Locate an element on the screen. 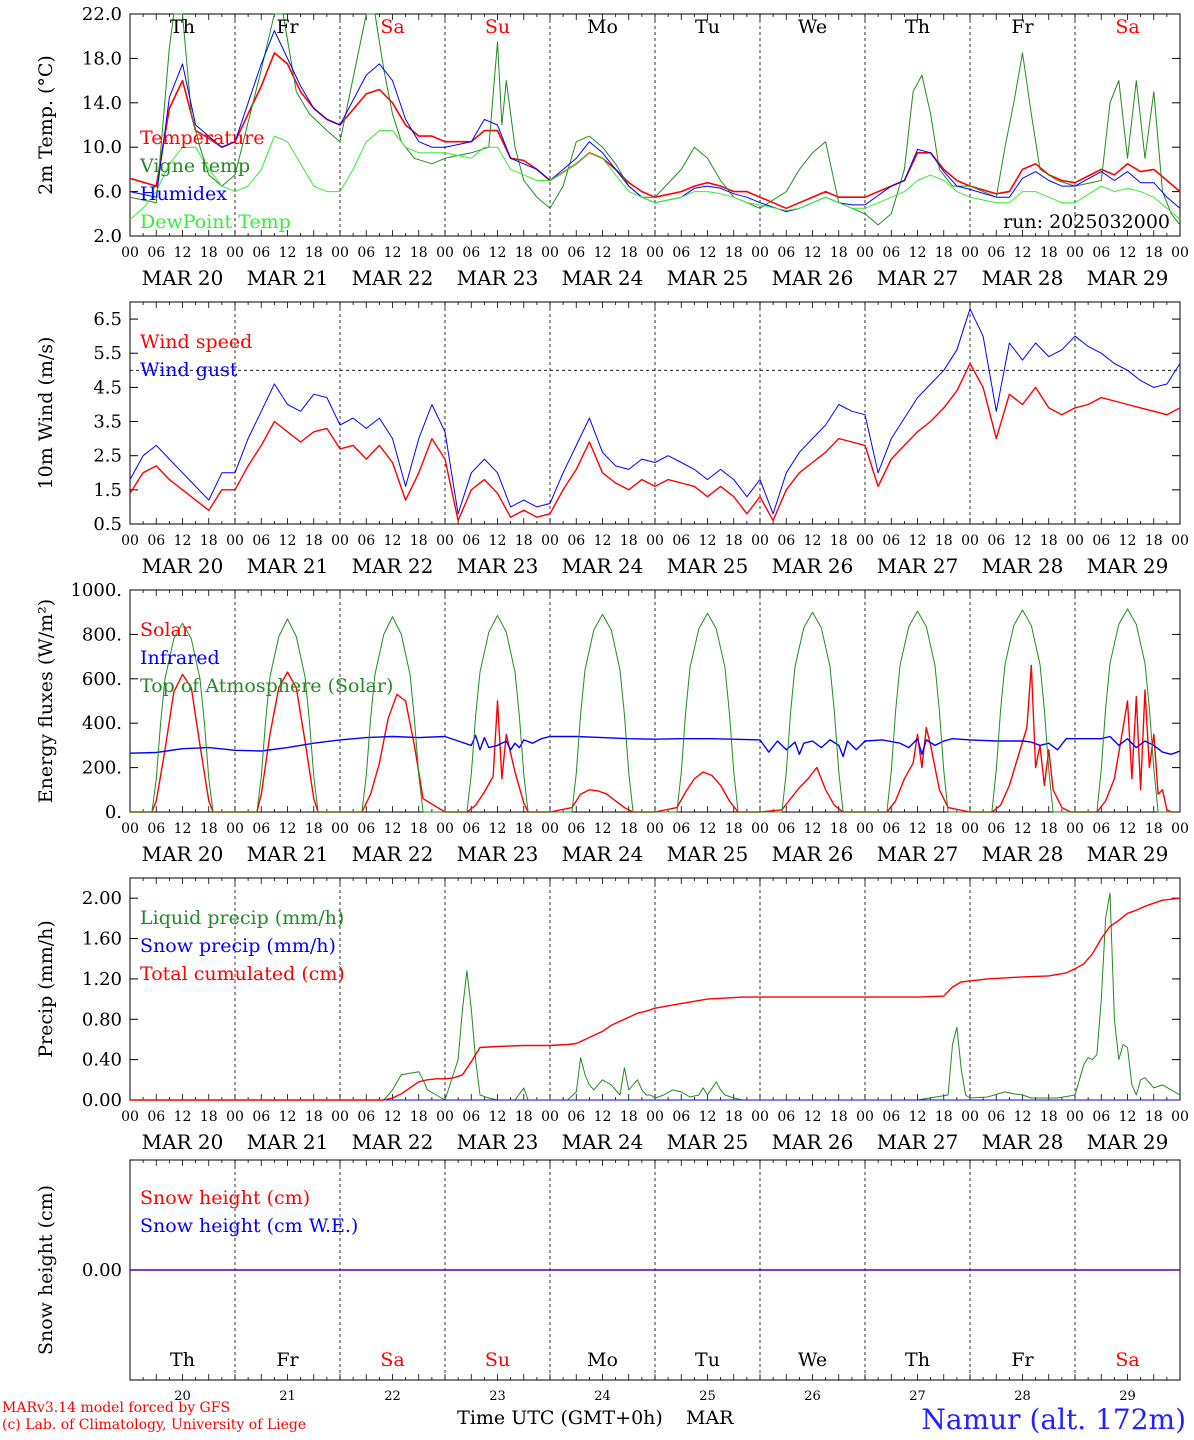 The image size is (1194, 1440). day-number-label: 21 is located at coordinates (287, 1396).